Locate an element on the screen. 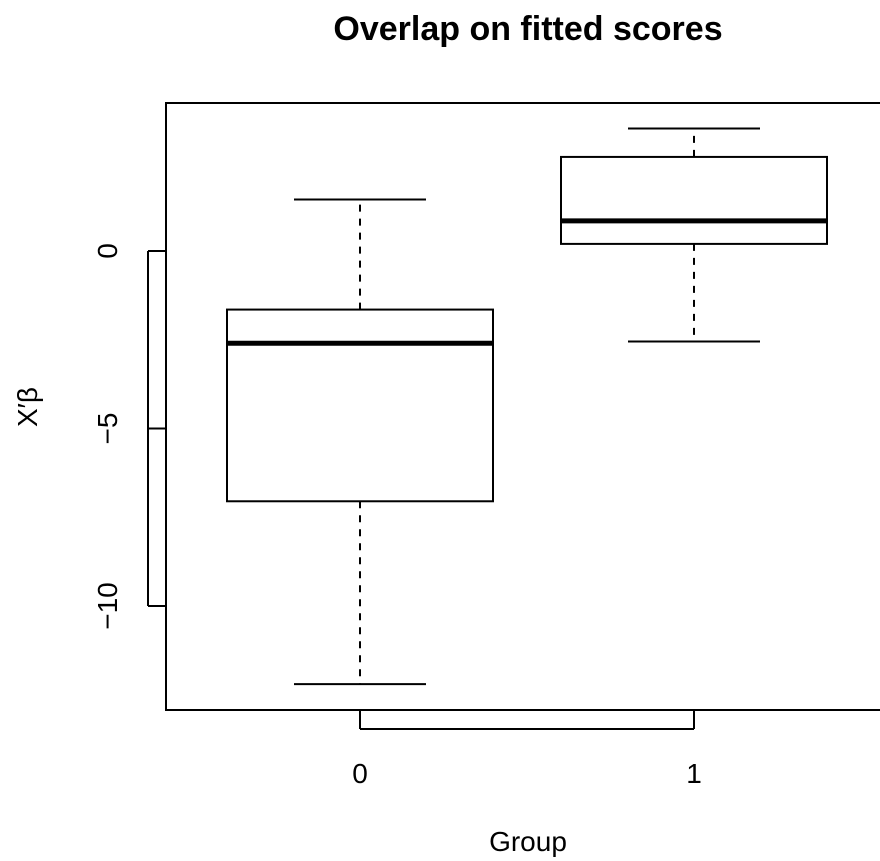  x-axis-label: Group is located at coordinates (528, 841).